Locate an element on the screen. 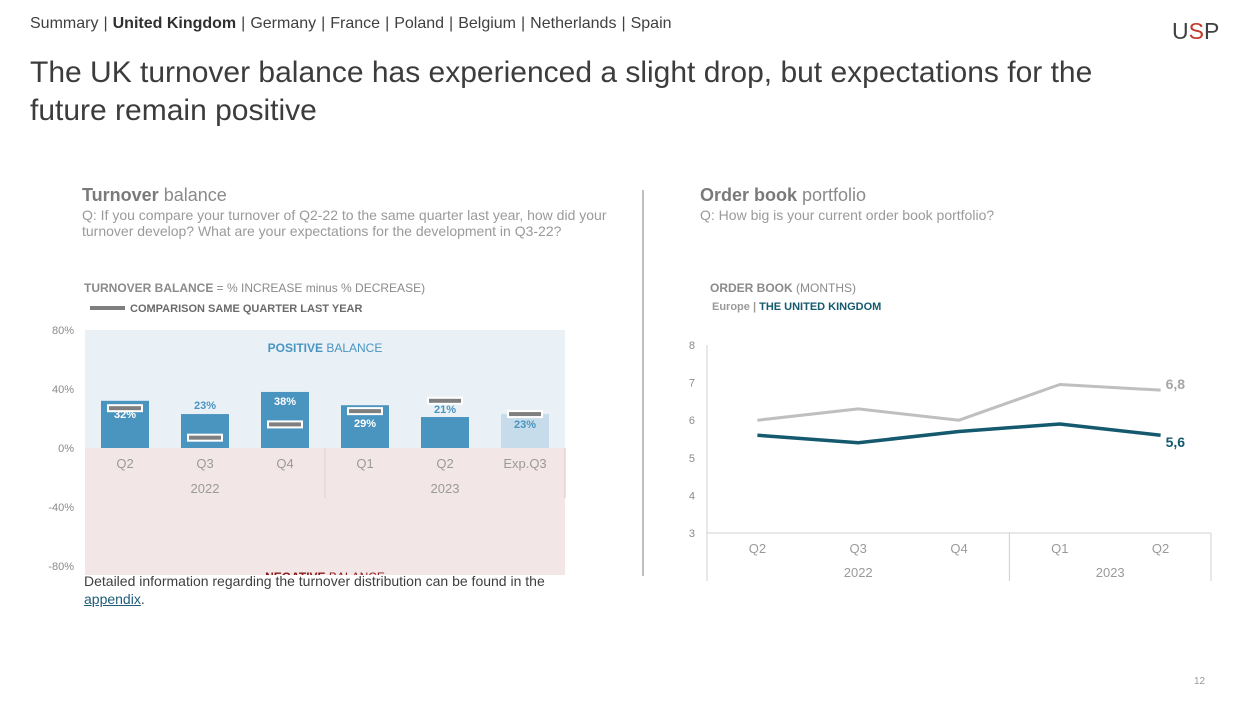 This screenshot has width=1251, height=706. bar-q2 is located at coordinates (445, 432).